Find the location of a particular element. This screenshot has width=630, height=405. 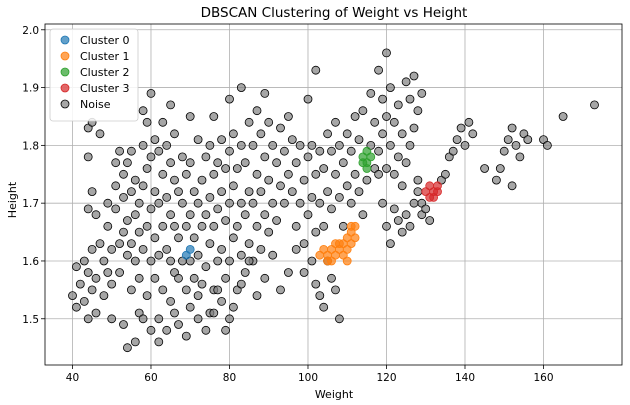

x-tick-label: 160 is located at coordinates (543, 378).